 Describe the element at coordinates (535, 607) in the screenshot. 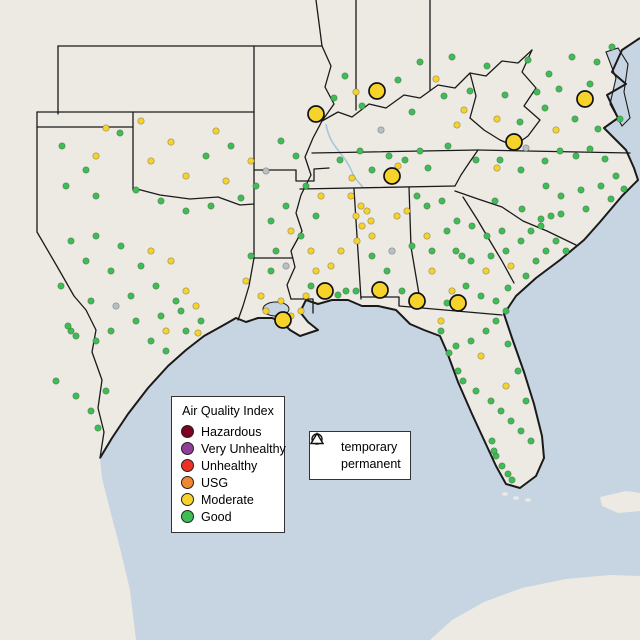

I see `yucatan-landmass` at that location.